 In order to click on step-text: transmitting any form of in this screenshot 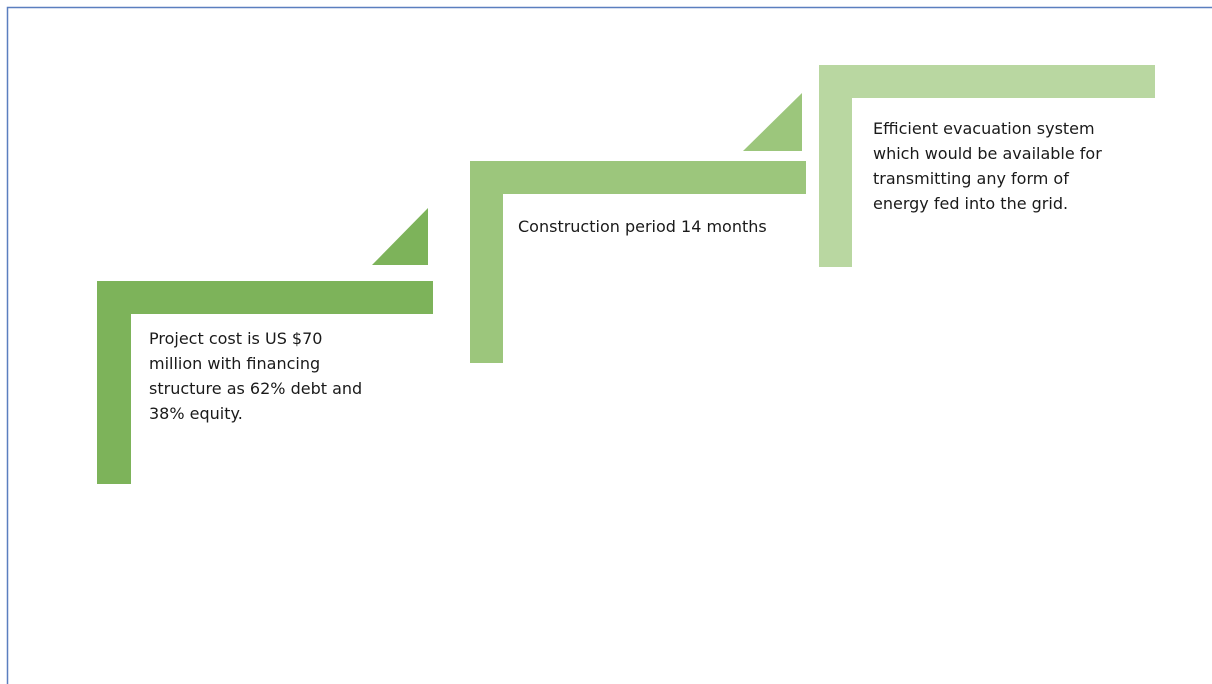, I will do `click(971, 178)`.